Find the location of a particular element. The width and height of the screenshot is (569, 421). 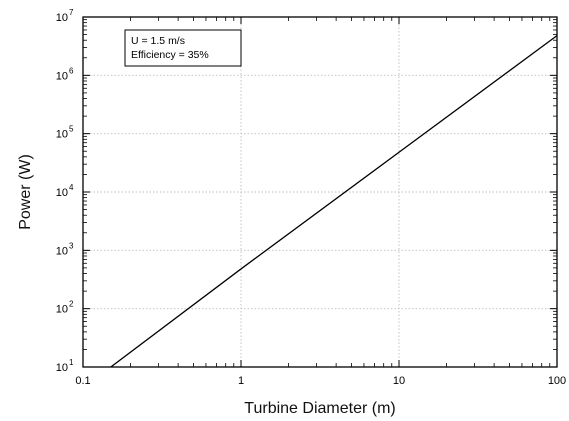

x-axis-title: Turbine Diameter (m) is located at coordinates (319, 408).